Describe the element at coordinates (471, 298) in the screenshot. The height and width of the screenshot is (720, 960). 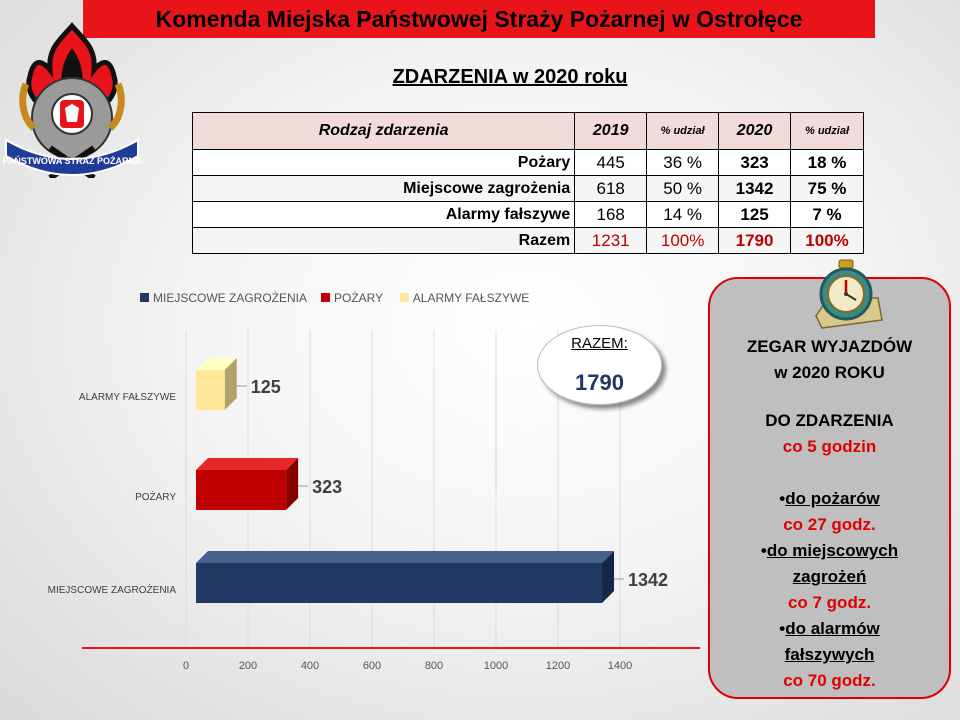
I see `legend-label: ALARMY FAŁSZYWE` at that location.